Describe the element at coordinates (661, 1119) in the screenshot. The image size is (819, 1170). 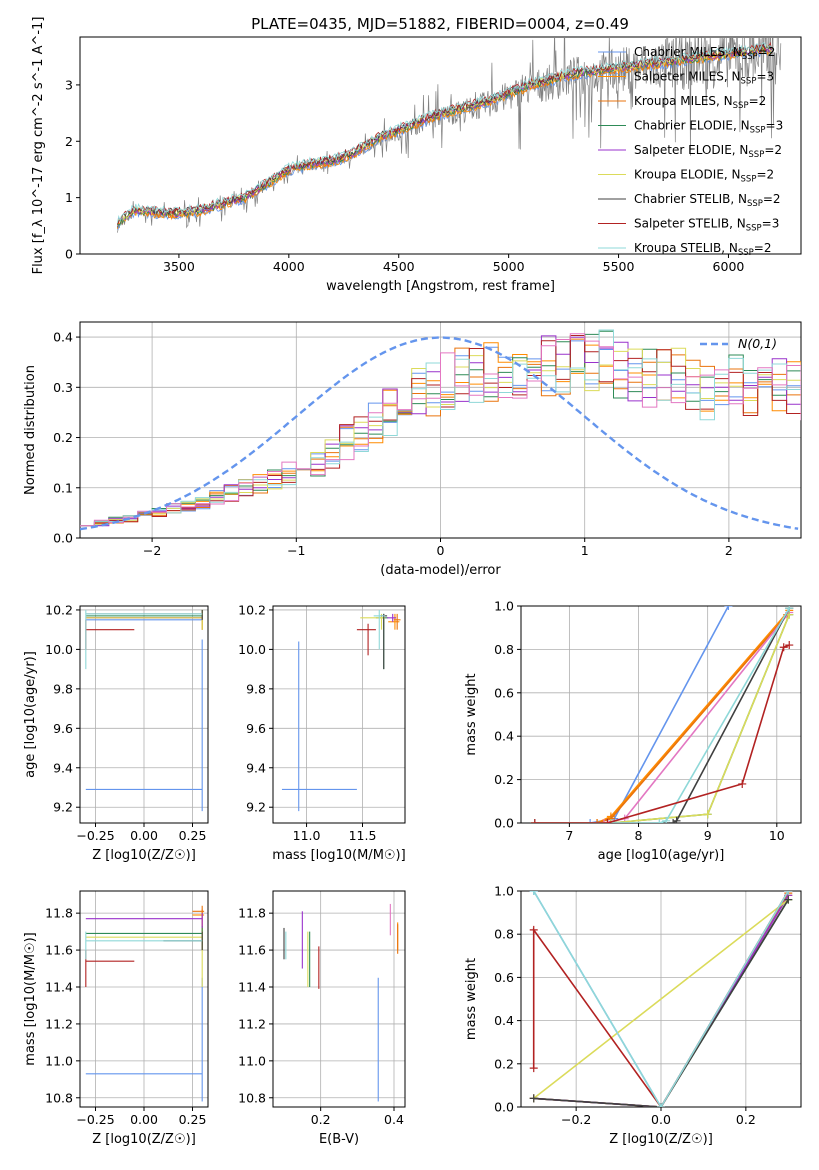
I see `x-tick-label: 0.0` at that location.